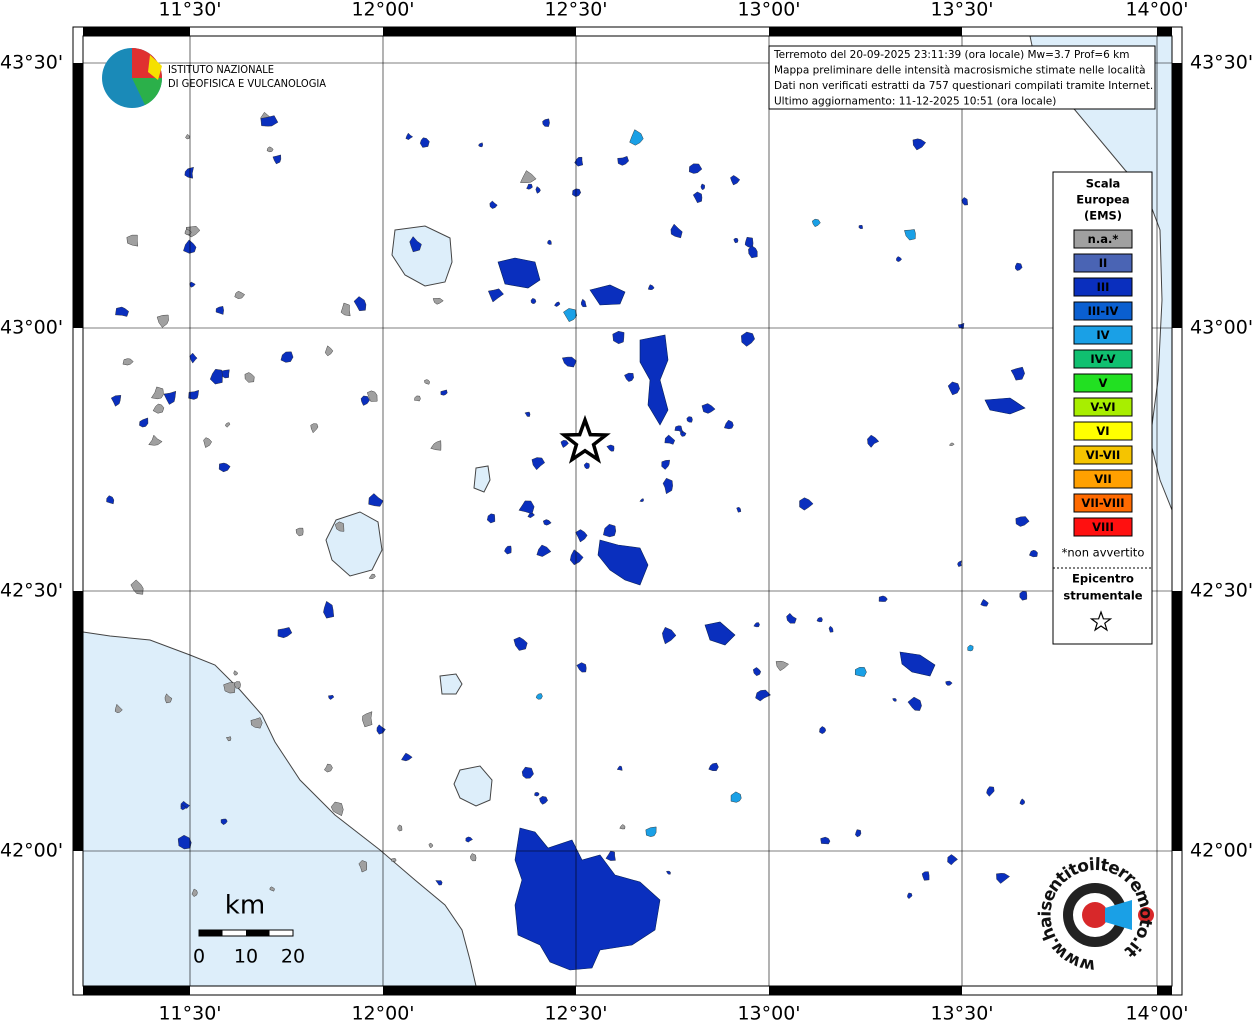 The image size is (1255, 1024). I want to click on lake, so click(422, 256).